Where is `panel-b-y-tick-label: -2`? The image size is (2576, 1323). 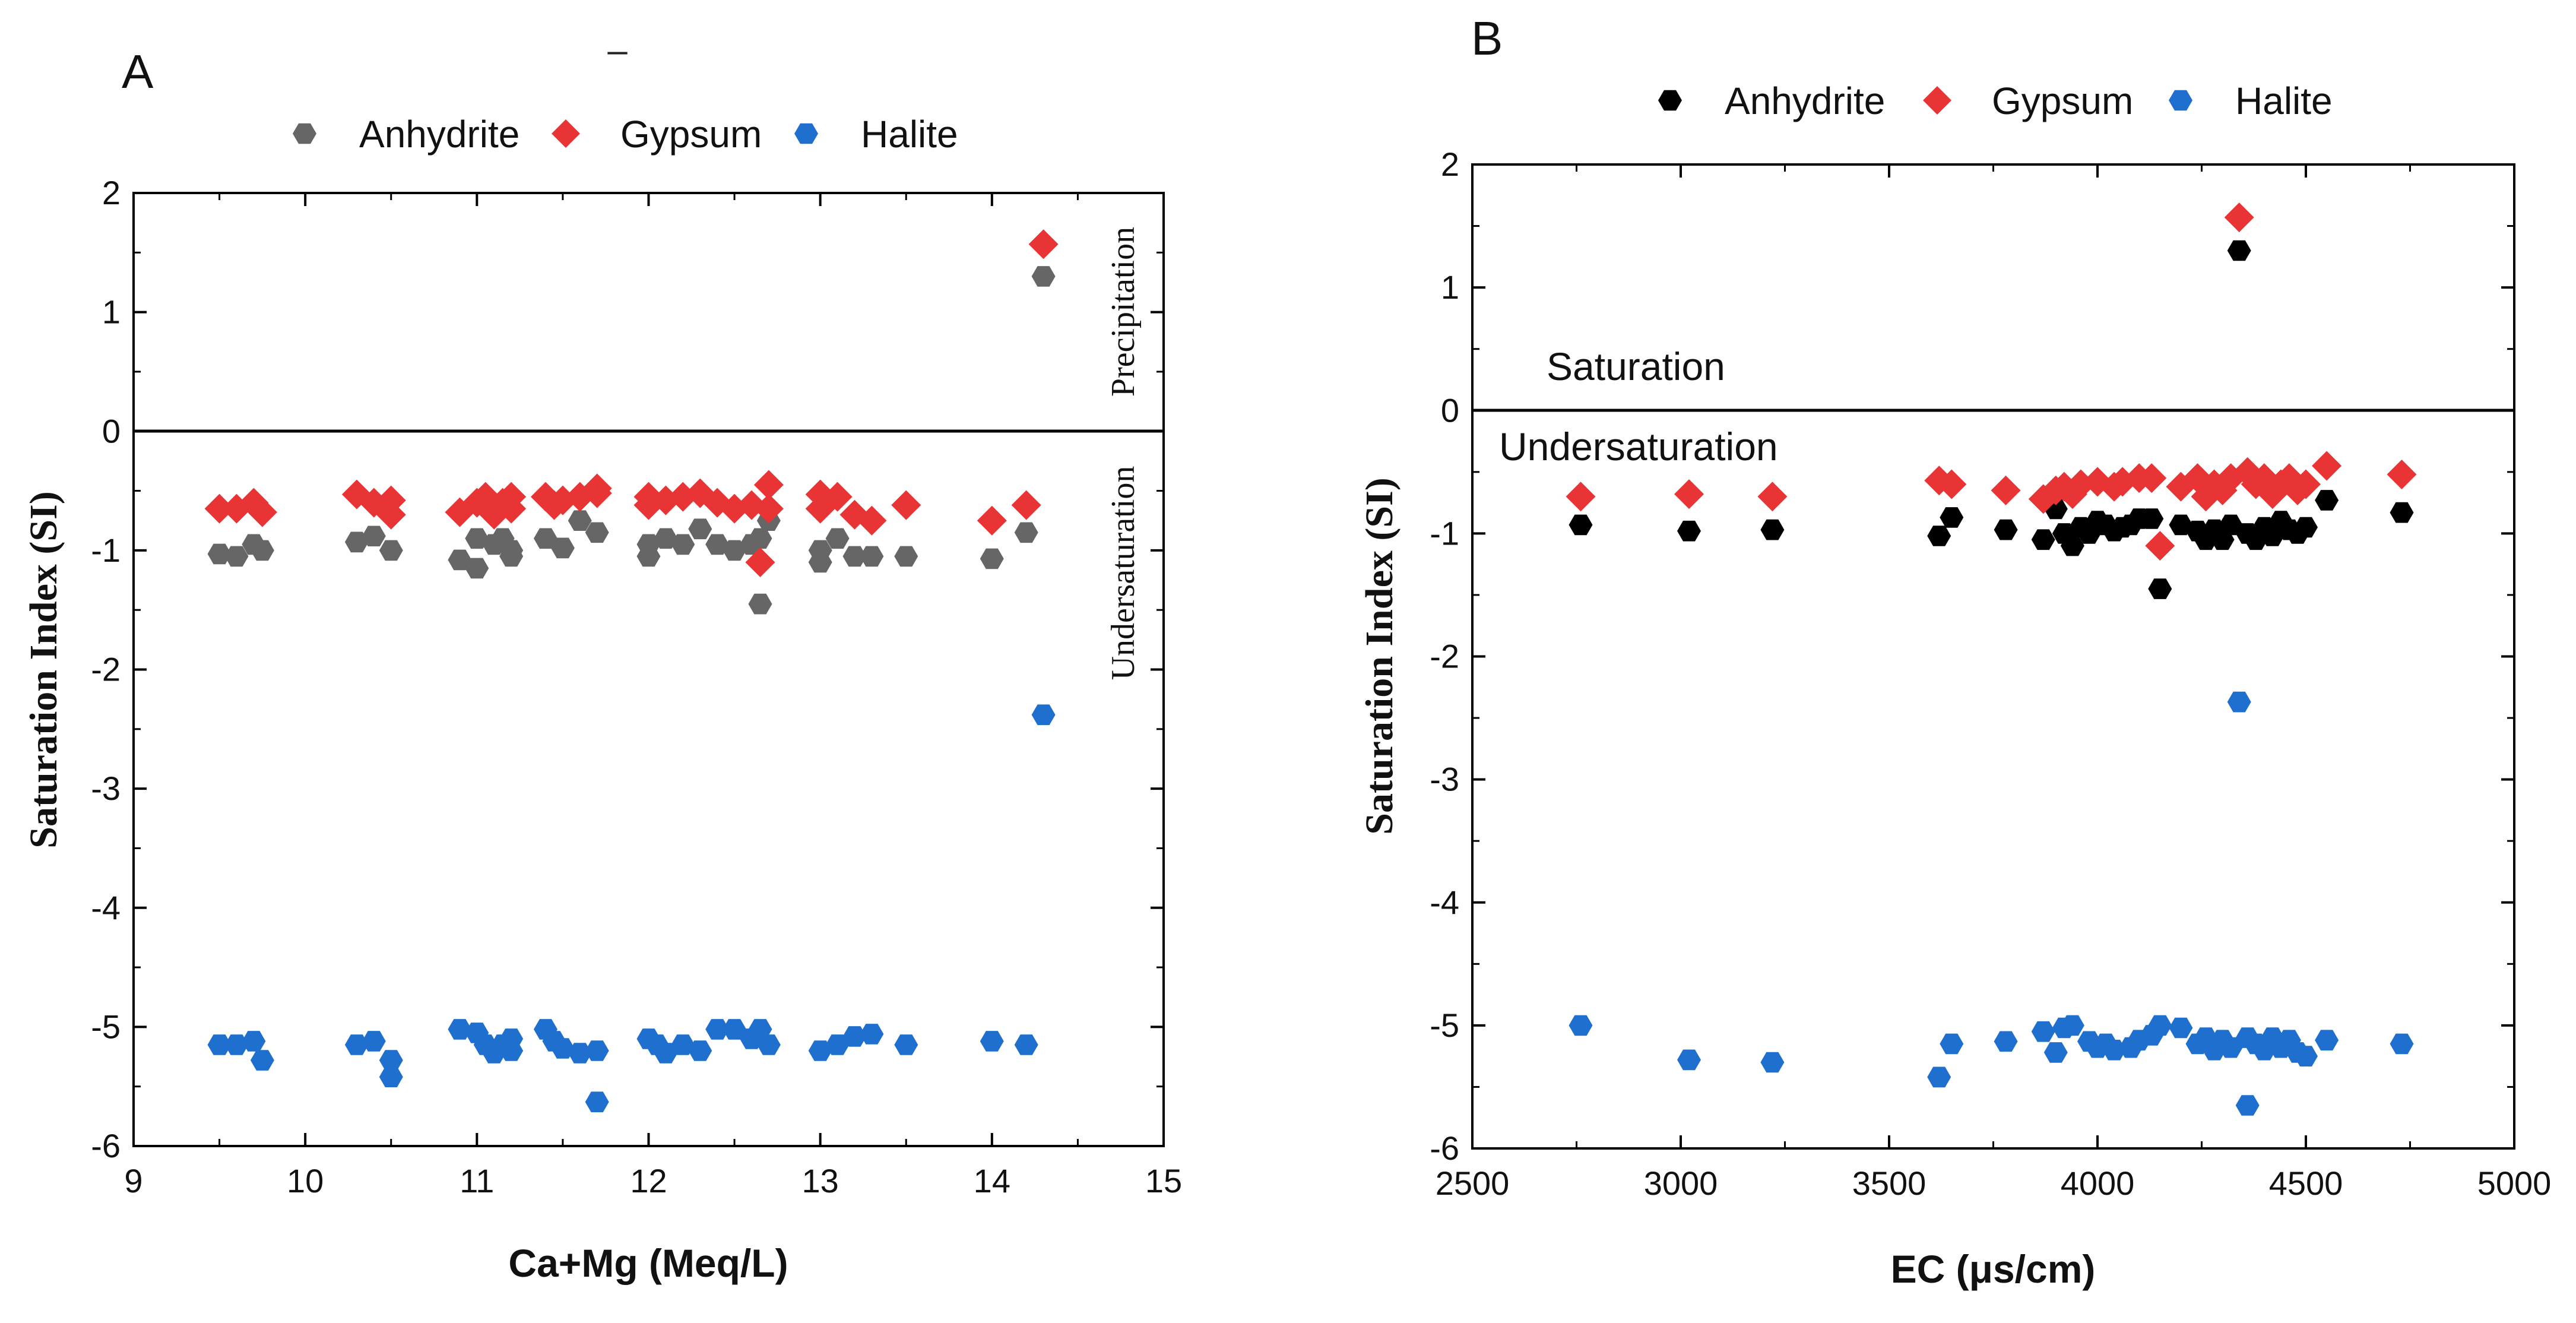
panel-b-y-tick-label: -2 is located at coordinates (1445, 656).